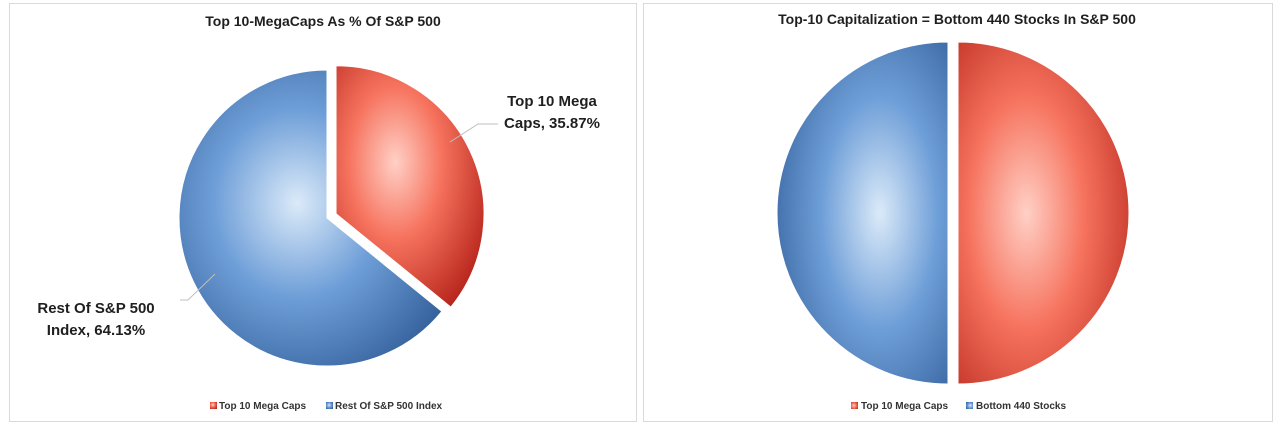 The image size is (1280, 427). I want to click on data-label-rest-of-index-line1: Rest Of S&P 500, so click(95, 308).